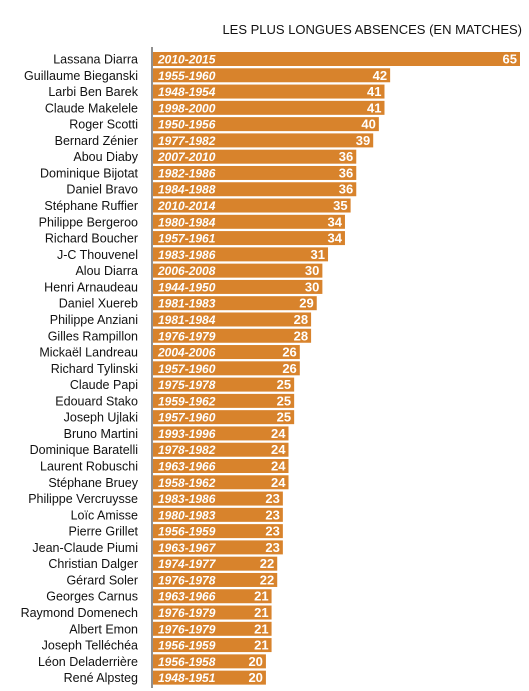 This screenshot has height=691, width=529. Describe the element at coordinates (85, 548) in the screenshot. I see `category-label: Jean-Claude Piumi` at that location.